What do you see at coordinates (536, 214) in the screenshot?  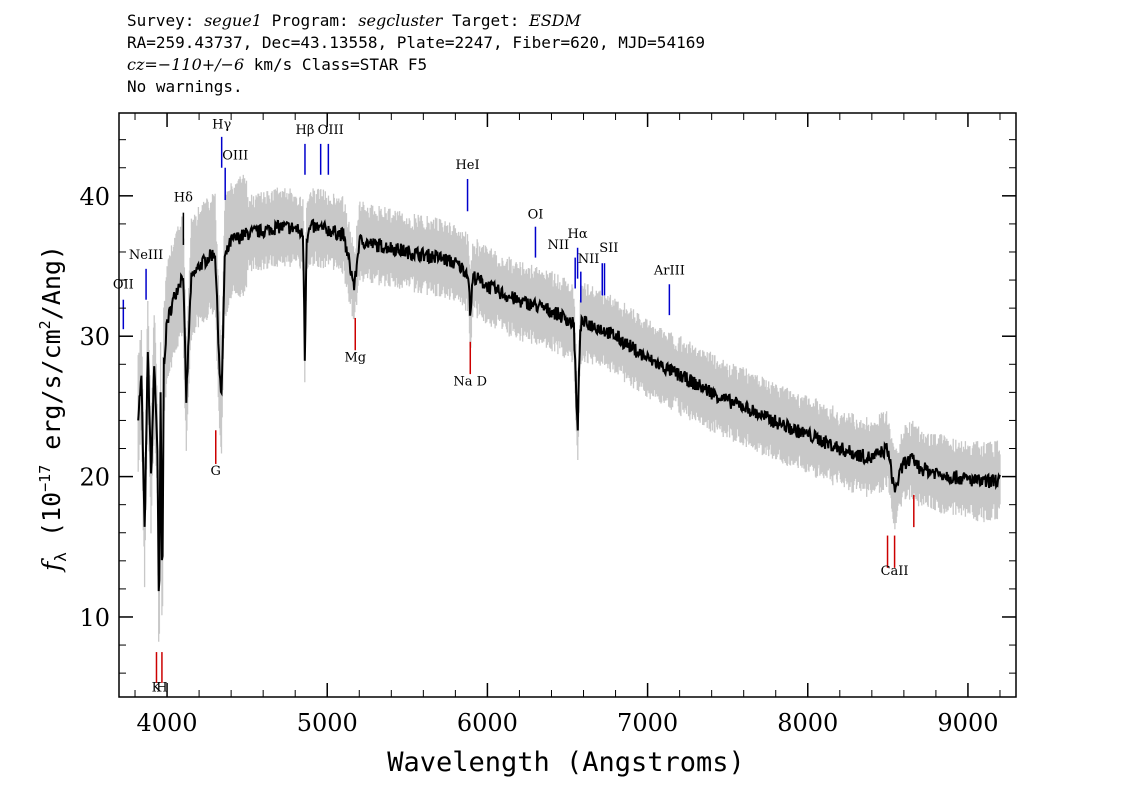 I see `spectral-line-label: OI` at bounding box center [536, 214].